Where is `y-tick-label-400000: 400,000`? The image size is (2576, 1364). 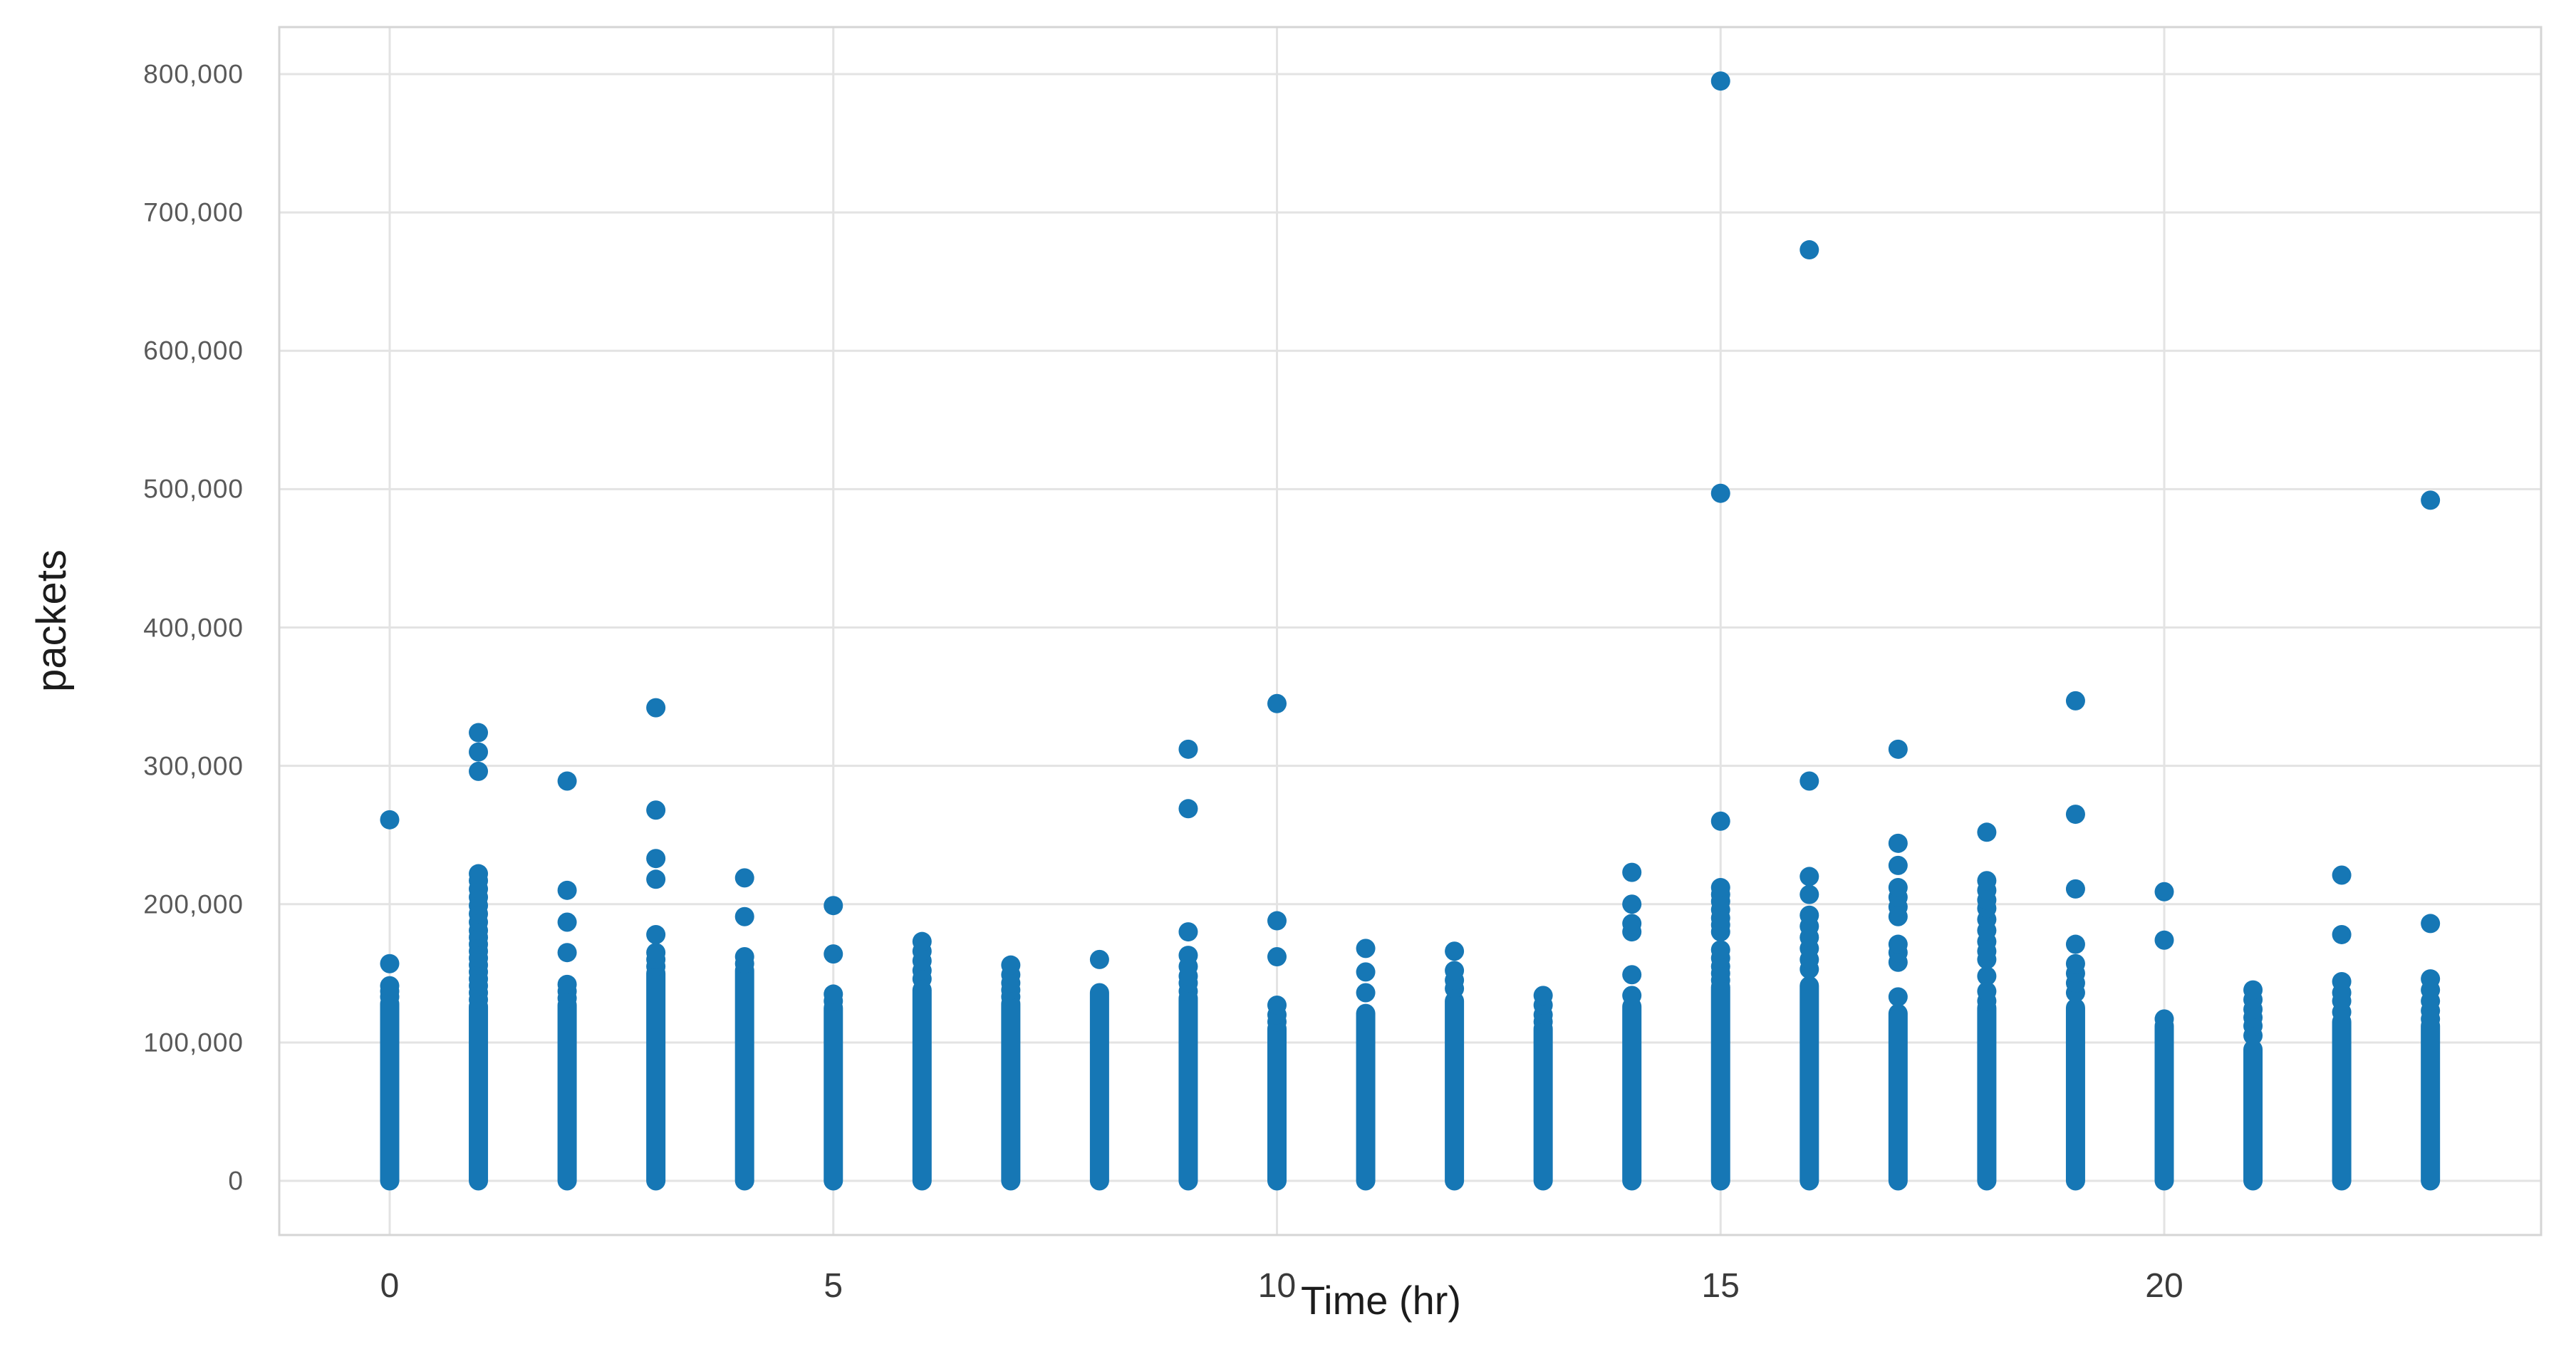
y-tick-label-400000: 400,000 is located at coordinates (193, 628).